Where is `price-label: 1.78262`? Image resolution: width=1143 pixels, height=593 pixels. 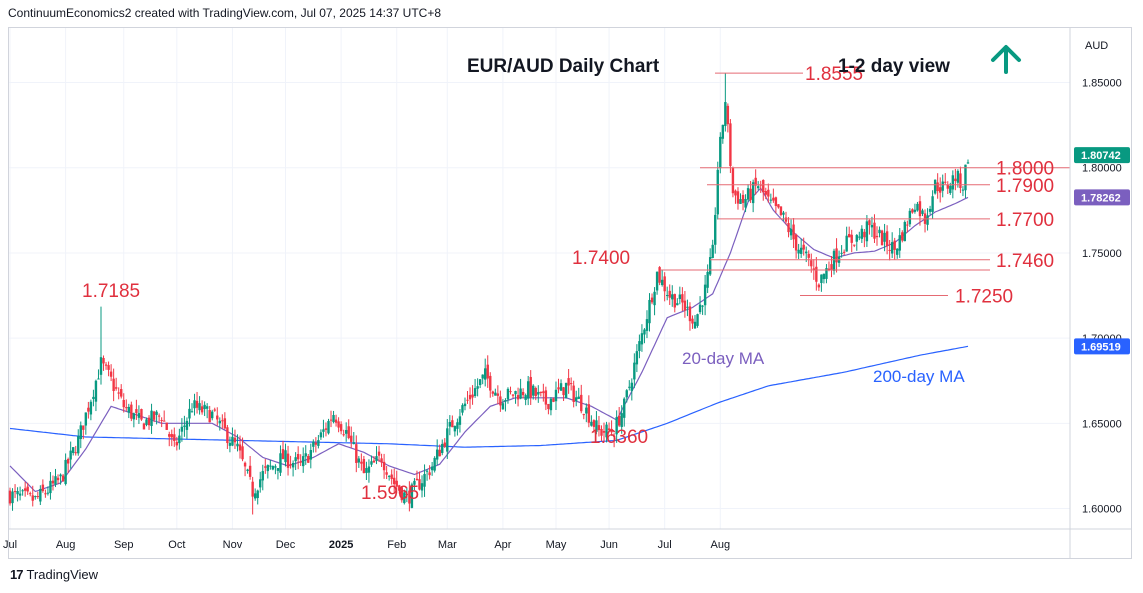
price-label: 1.78262 is located at coordinates (1102, 197).